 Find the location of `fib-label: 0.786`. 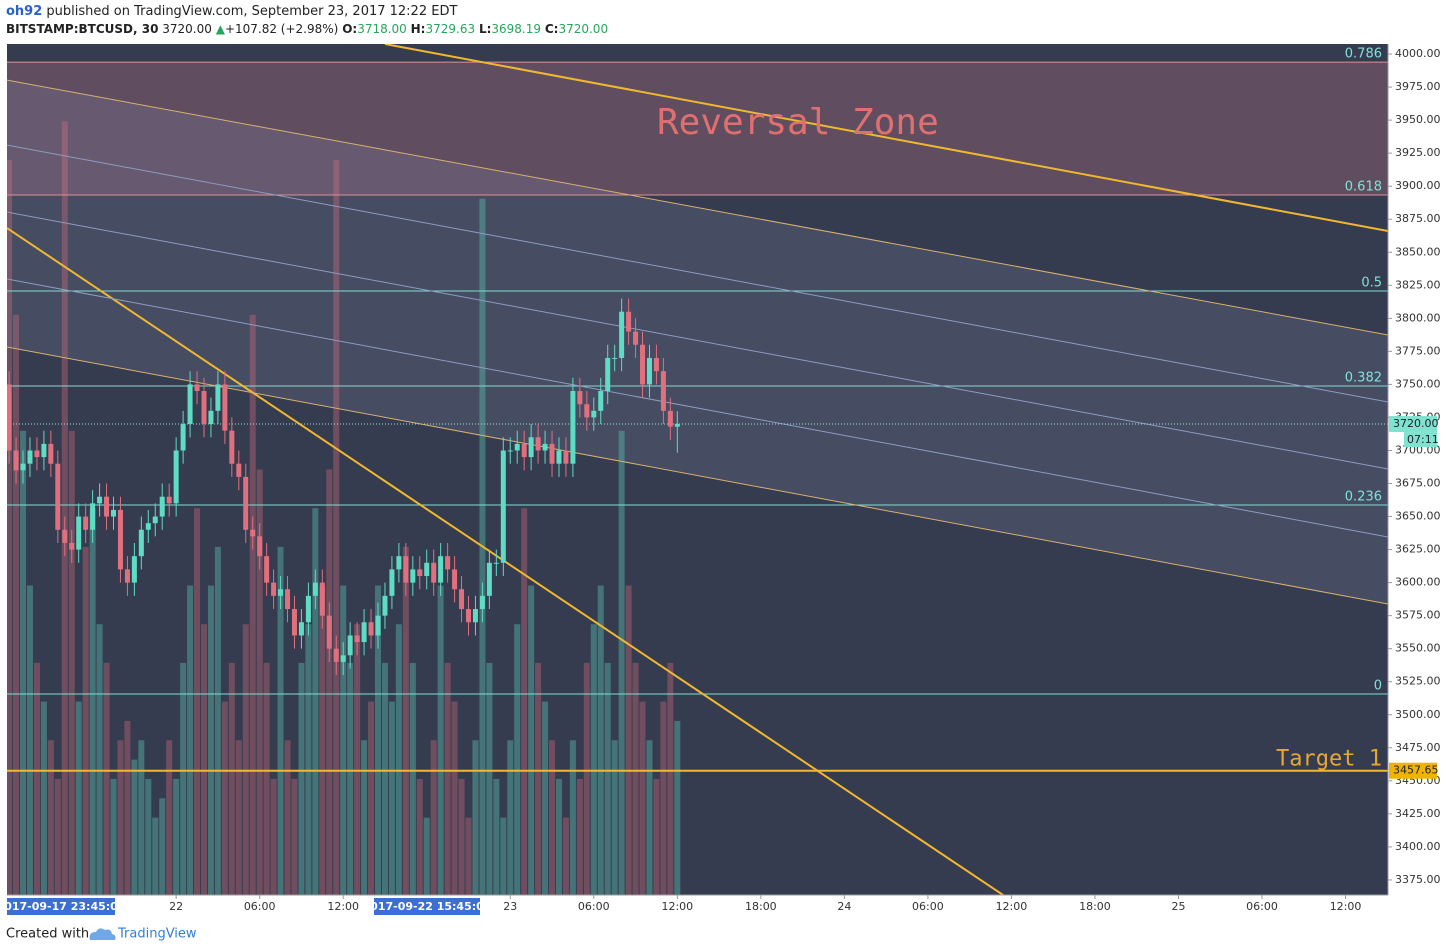

fib-label: 0.786 is located at coordinates (1363, 54).